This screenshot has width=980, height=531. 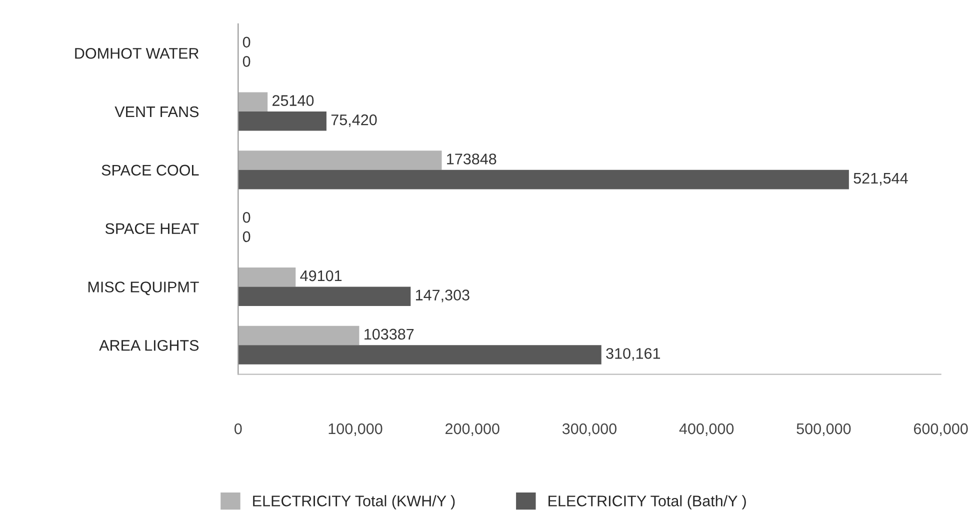 I want to click on legend-label: ELECTRICITY Total (Bath/Y ), so click(x=647, y=502).